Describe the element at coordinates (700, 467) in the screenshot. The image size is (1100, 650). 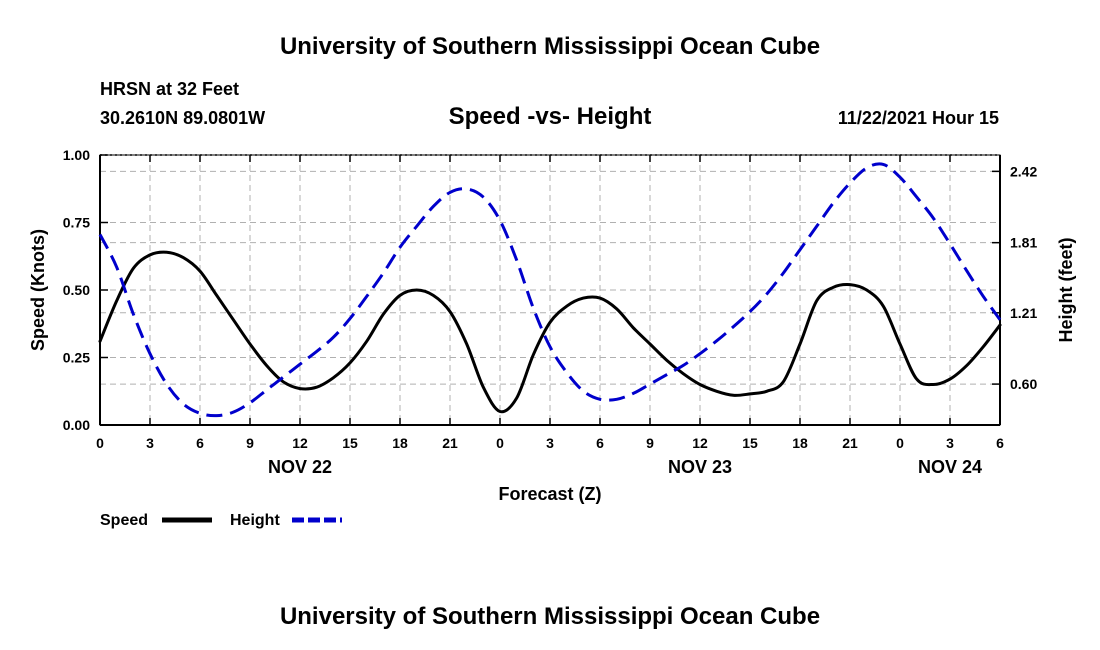
I see `day-label: NOV 23` at that location.